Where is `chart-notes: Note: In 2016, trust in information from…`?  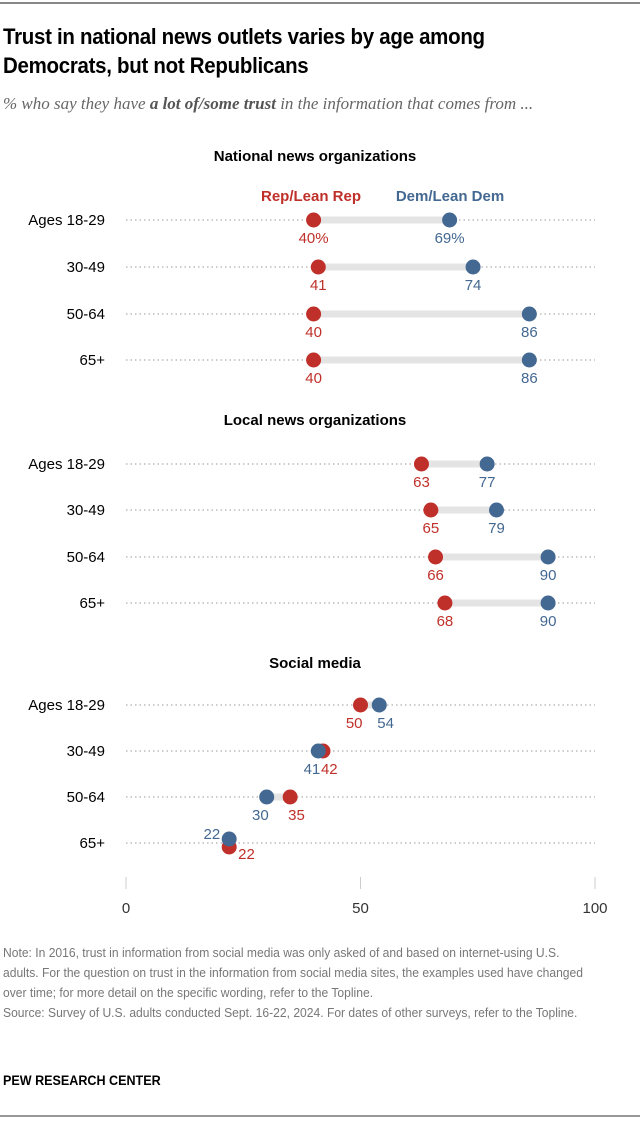
chart-notes: Note: In 2016, trust in information from… is located at coordinates (296, 983).